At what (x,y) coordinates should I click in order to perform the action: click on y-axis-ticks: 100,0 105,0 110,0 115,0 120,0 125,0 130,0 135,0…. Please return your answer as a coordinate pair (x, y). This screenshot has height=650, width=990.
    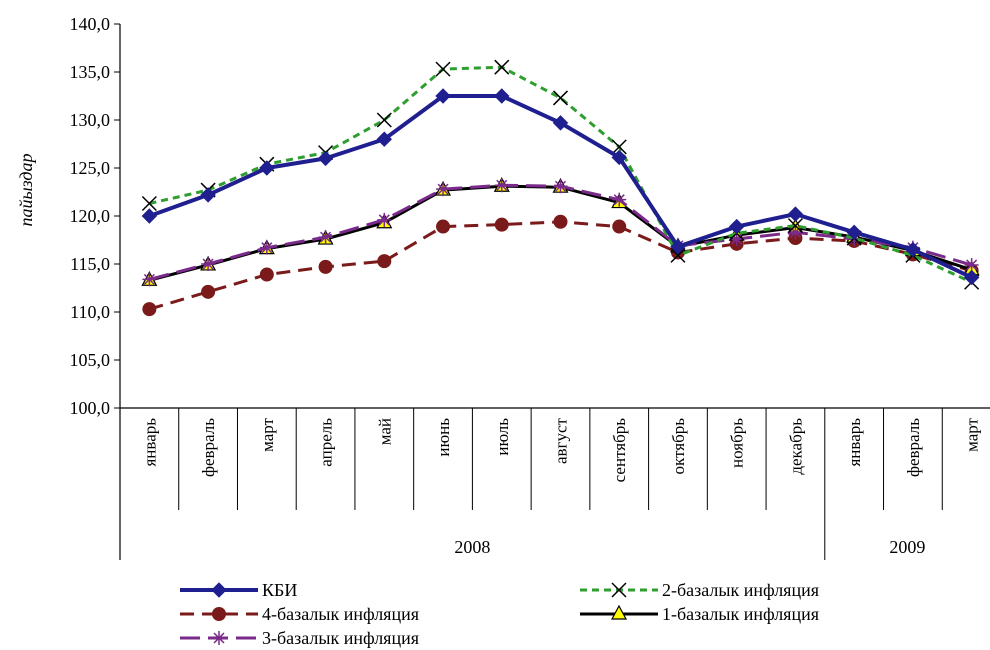
    Looking at the image, I should click on (95, 216).